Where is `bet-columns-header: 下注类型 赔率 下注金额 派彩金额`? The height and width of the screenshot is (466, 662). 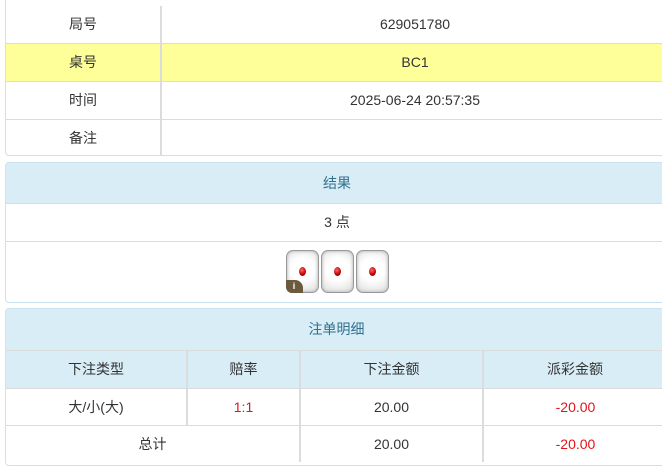 bet-columns-header: 下注类型 赔率 下注金额 派彩金额 is located at coordinates (334, 368).